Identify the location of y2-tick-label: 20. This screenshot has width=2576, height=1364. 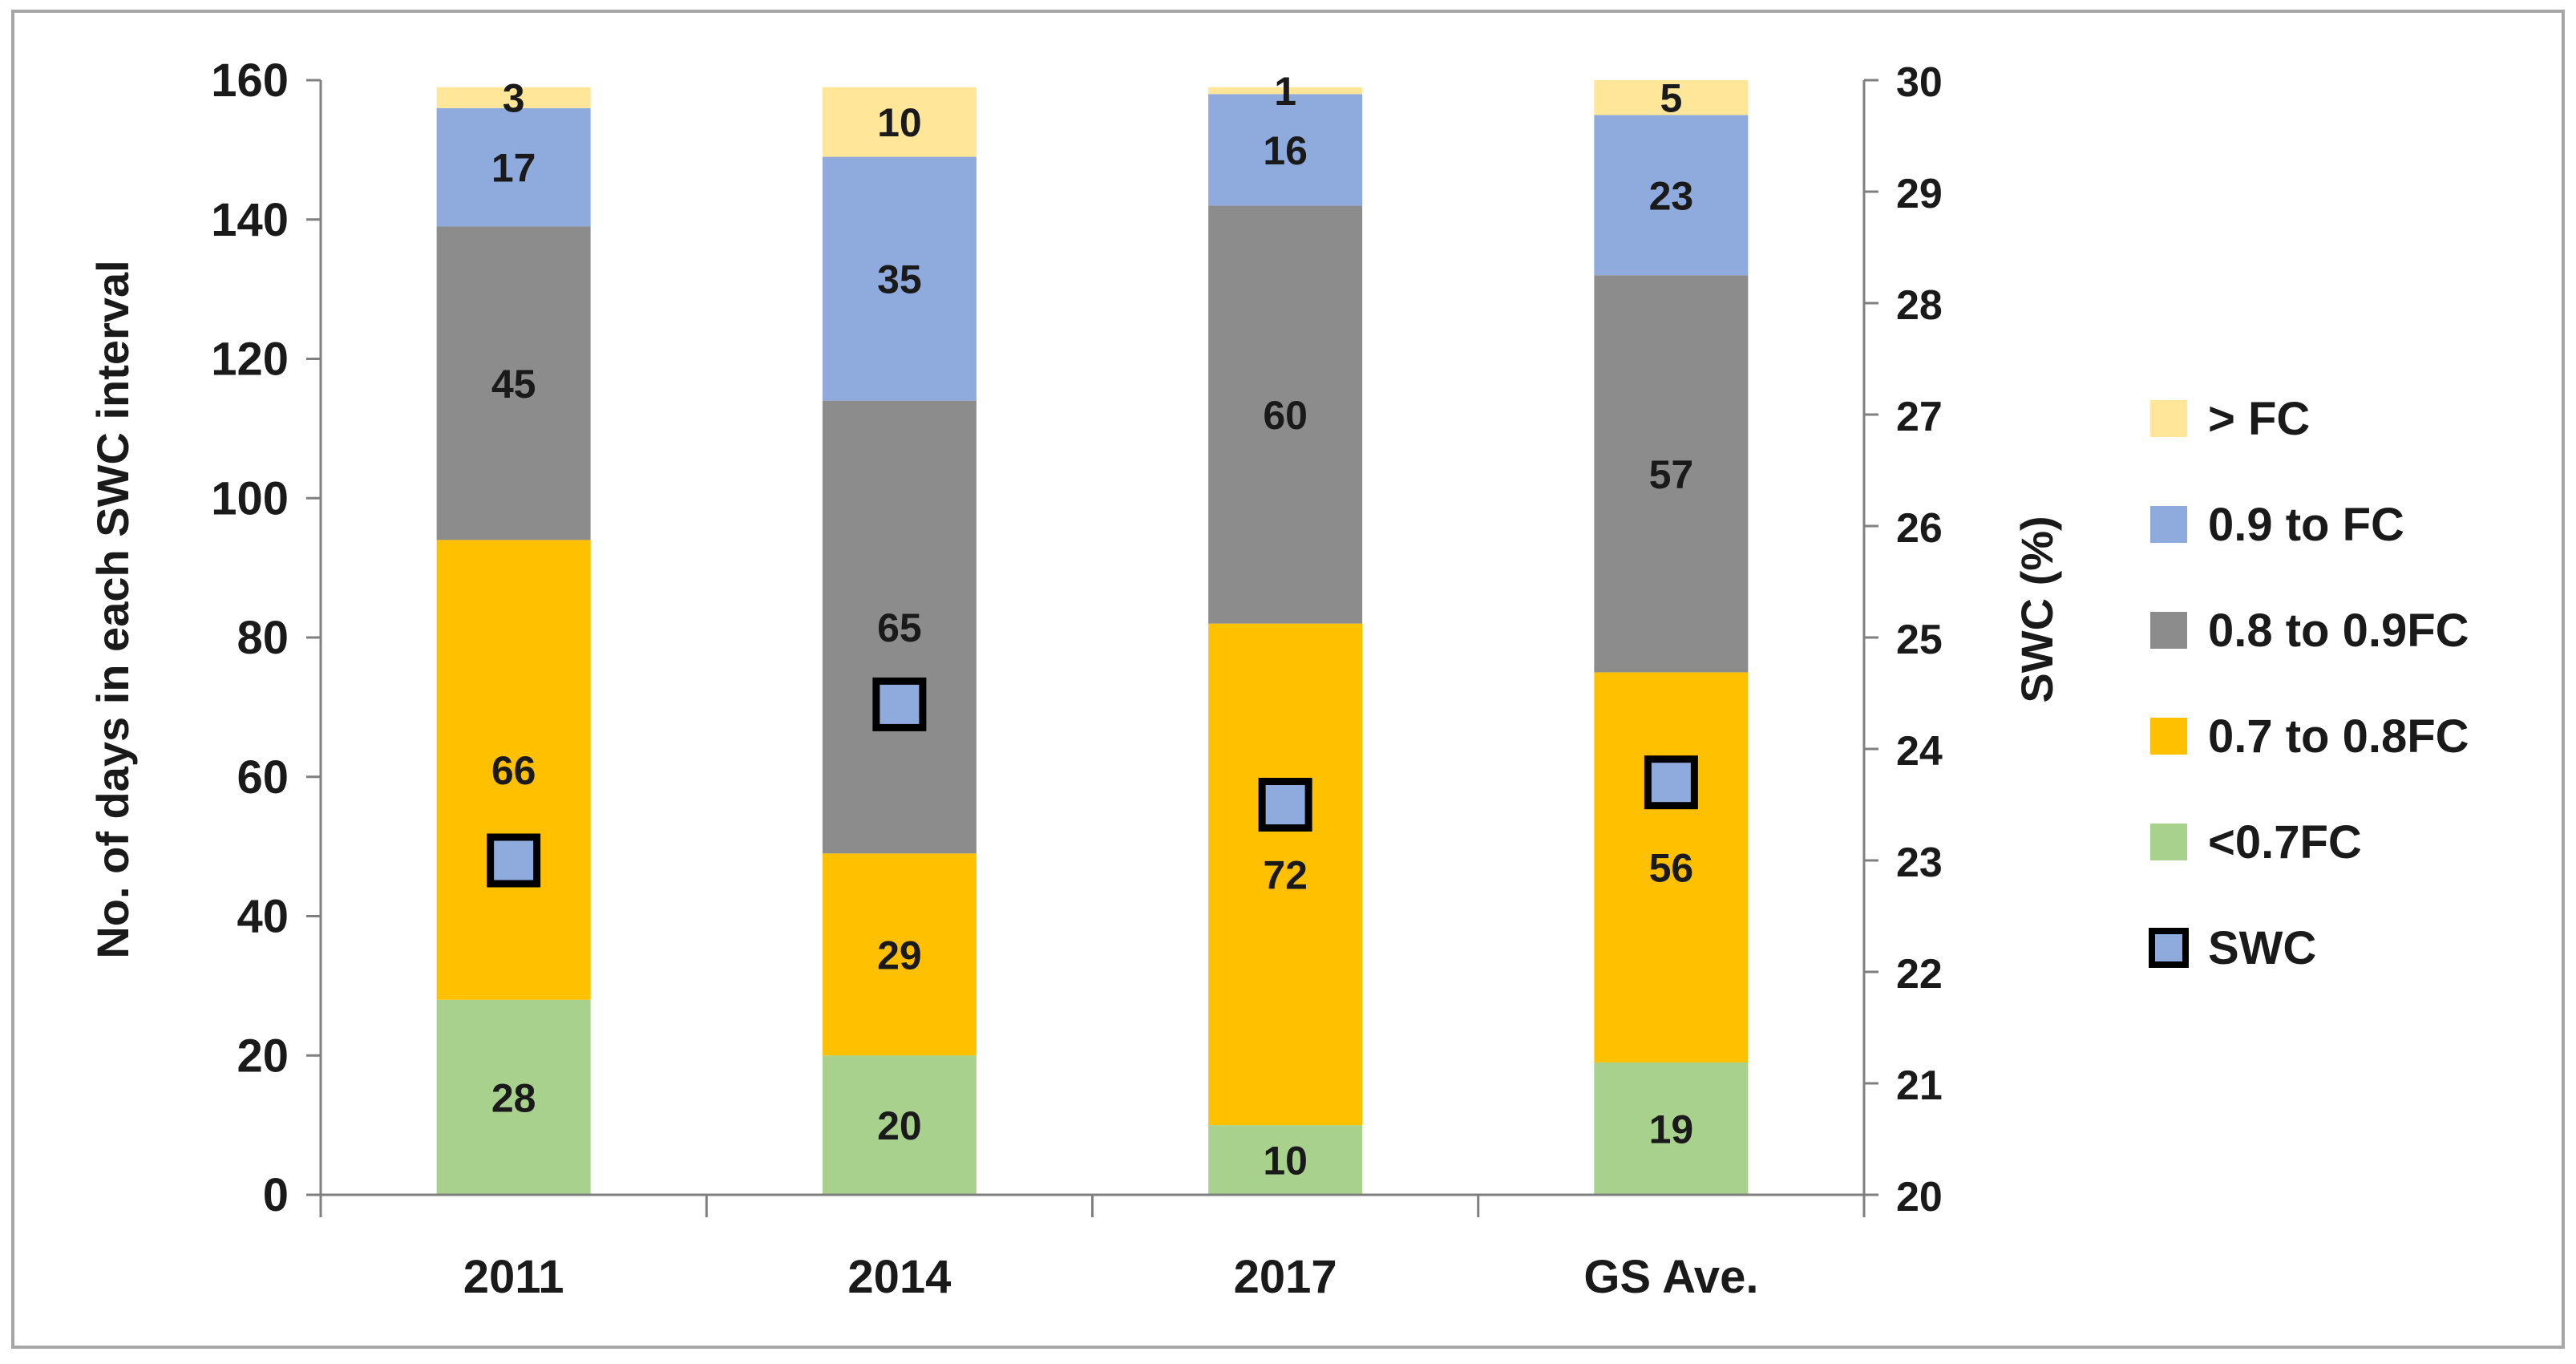
(1919, 1197).